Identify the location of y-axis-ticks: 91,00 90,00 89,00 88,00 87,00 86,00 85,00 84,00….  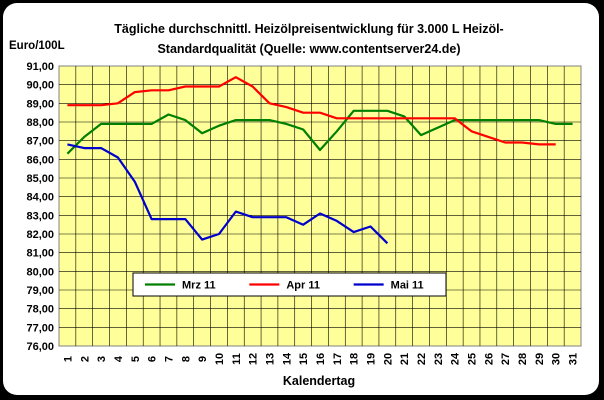
(40, 207).